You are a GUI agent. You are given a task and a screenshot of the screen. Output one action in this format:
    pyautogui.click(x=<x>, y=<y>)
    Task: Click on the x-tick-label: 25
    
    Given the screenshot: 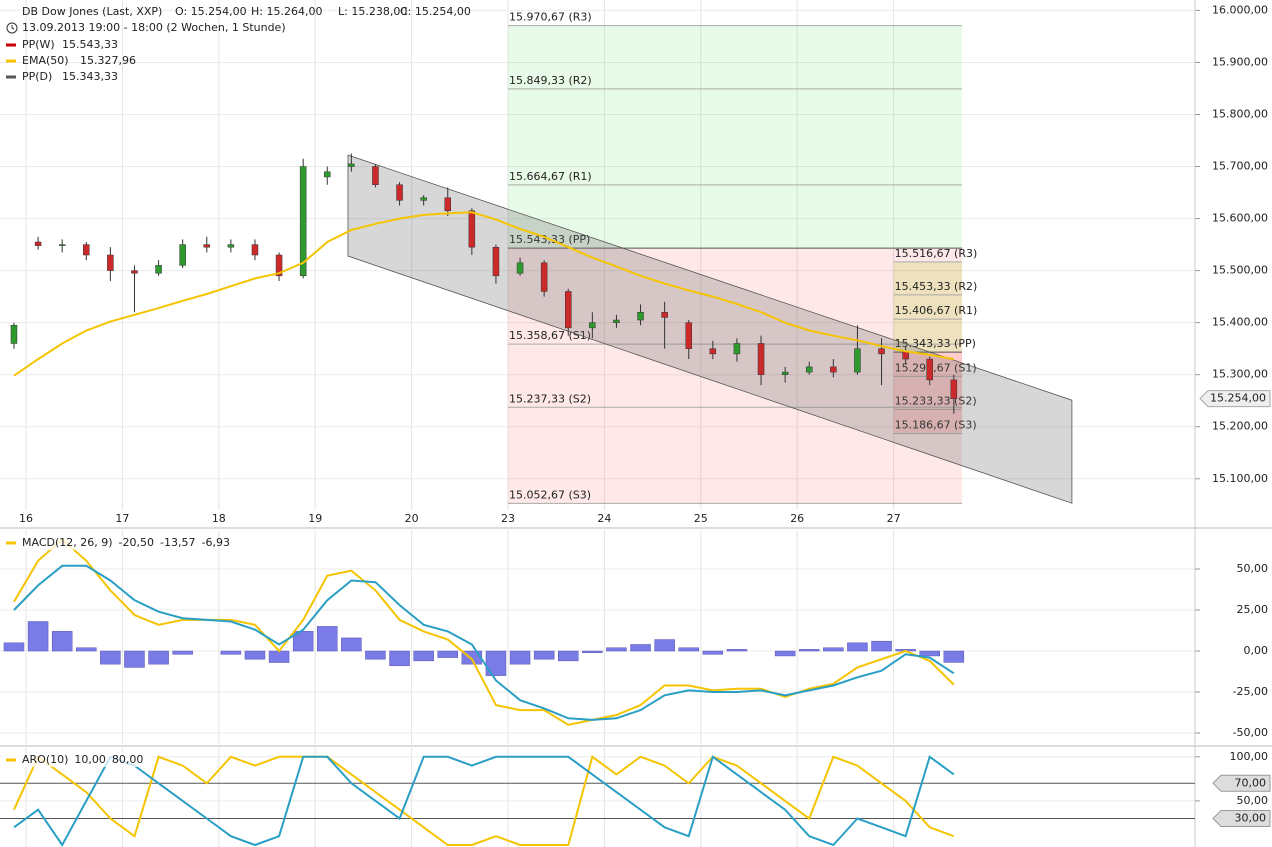 What is the action you would take?
    pyautogui.click(x=701, y=518)
    